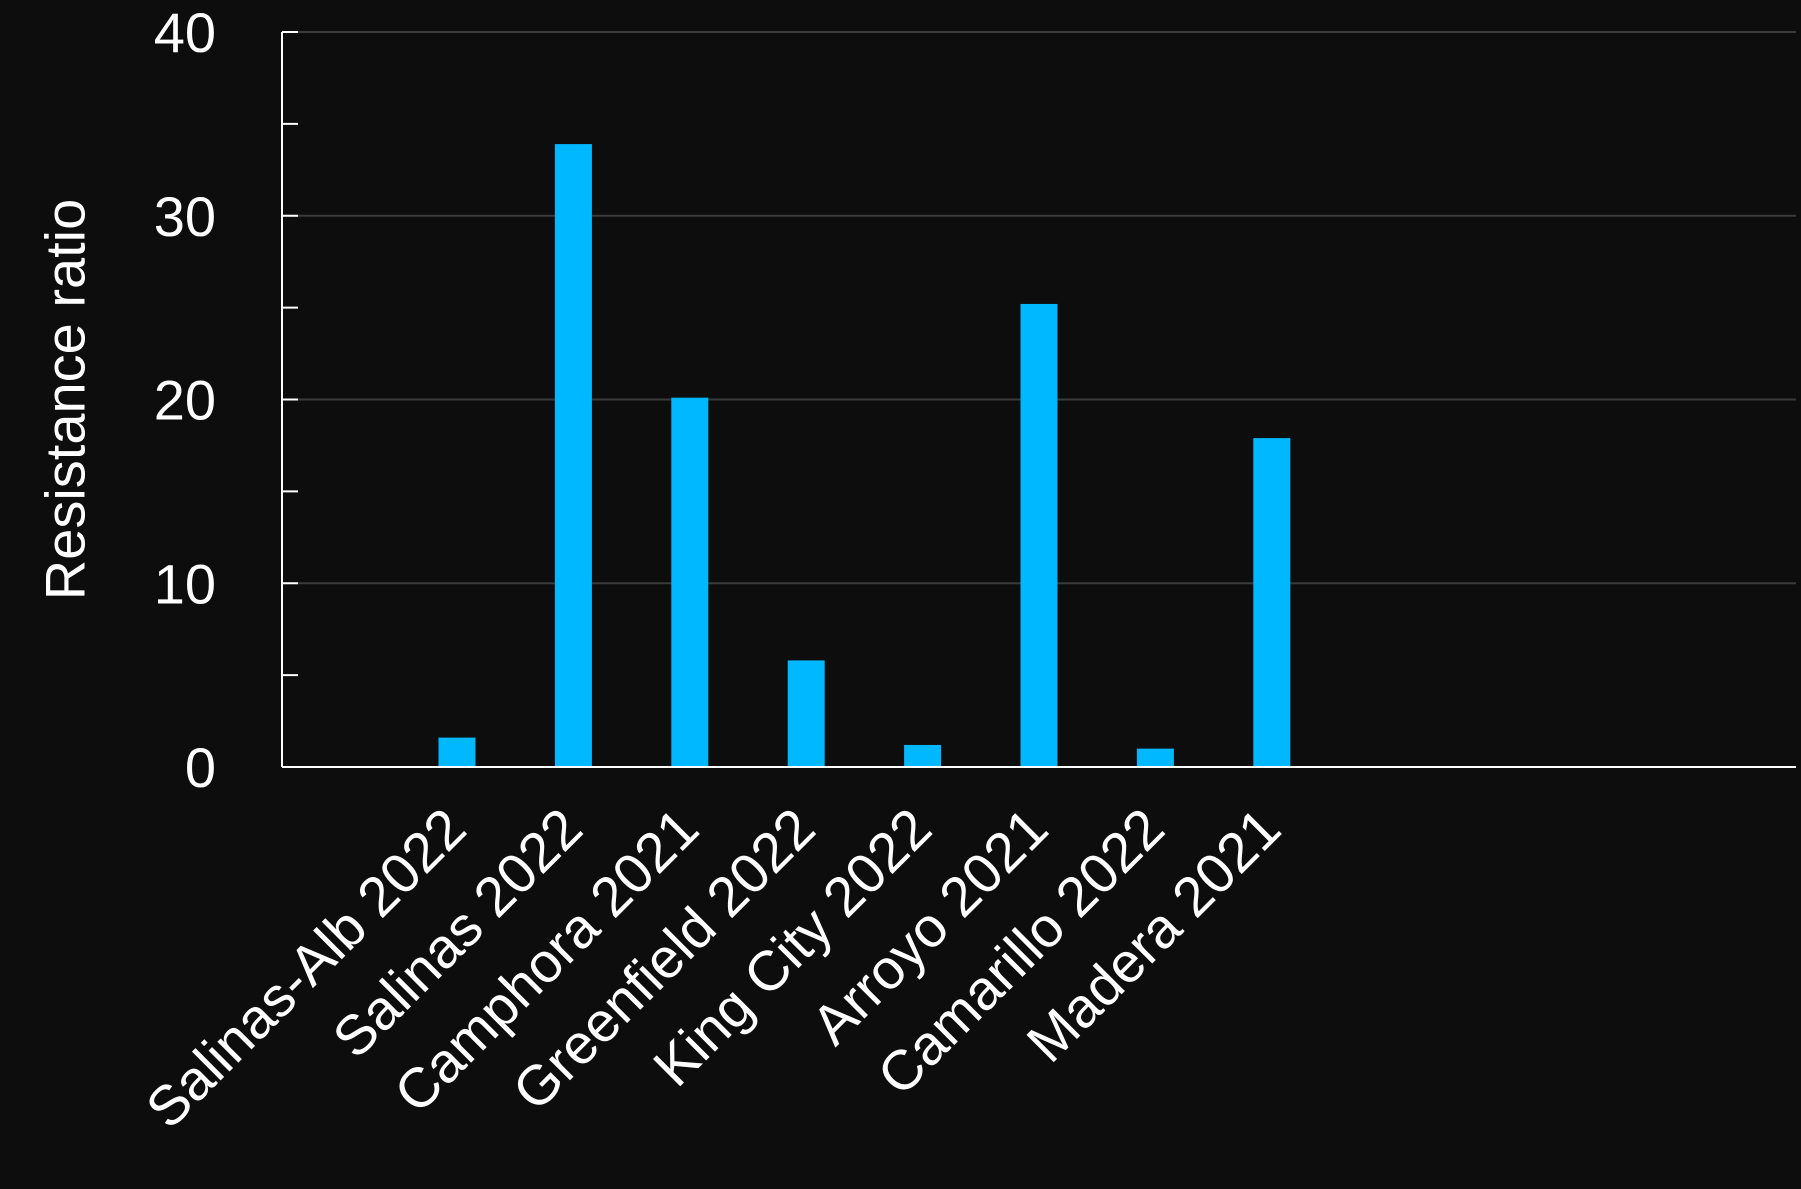  What do you see at coordinates (65, 400) in the screenshot?
I see `y-axis-title: Resistance ratio` at bounding box center [65, 400].